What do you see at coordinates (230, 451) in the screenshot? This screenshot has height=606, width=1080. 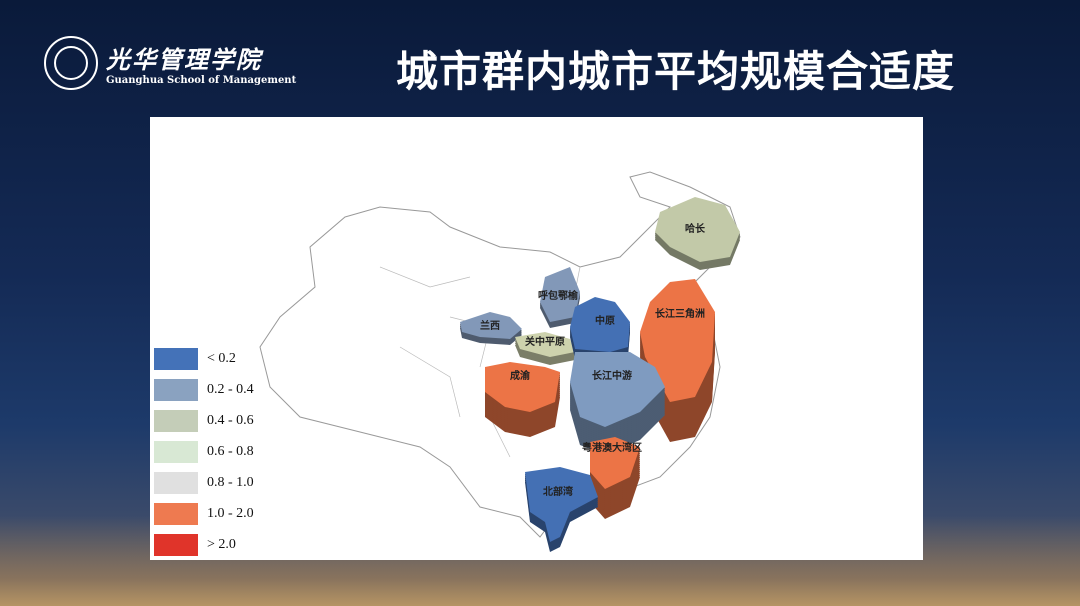 I see `legend-label: 0.6 - 0.8` at bounding box center [230, 451].